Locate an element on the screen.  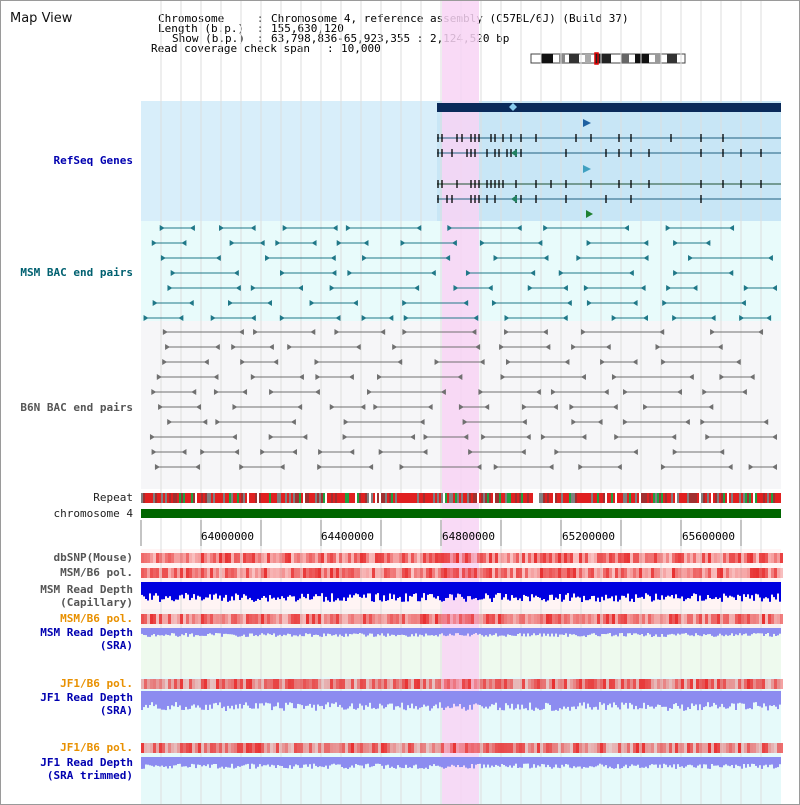
track-label-msm-depth-sra: MSM Read Depth is located at coordinates (86, 632).